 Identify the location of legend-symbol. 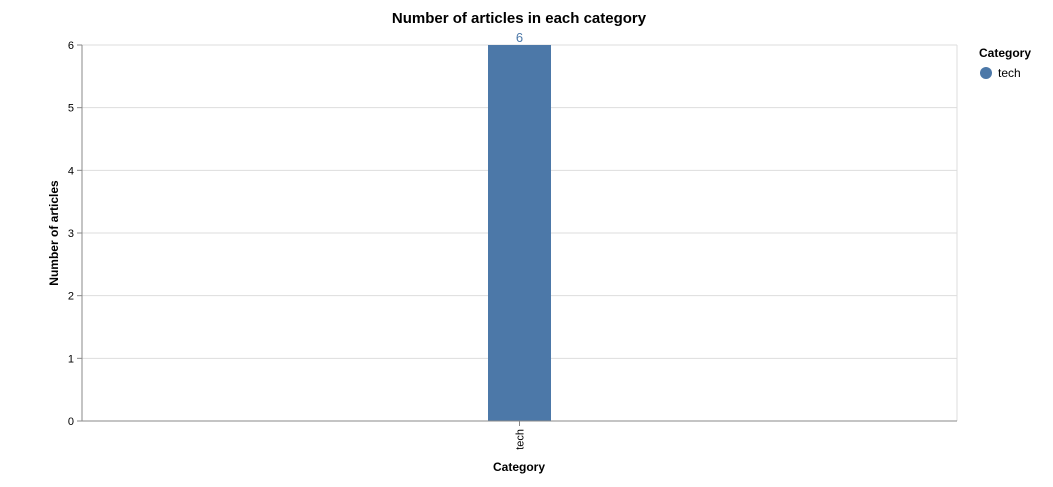
(986, 73).